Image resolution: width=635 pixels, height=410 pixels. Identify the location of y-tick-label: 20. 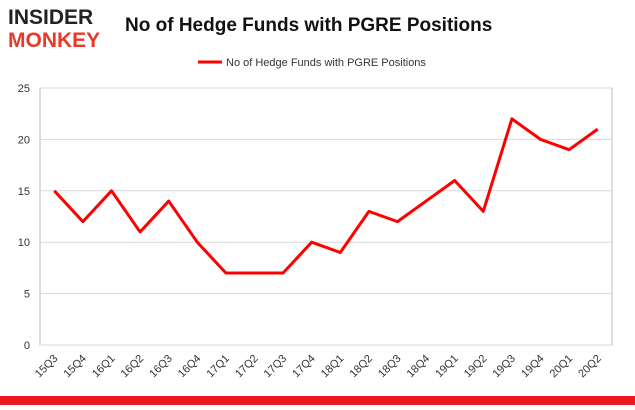
(24, 140).